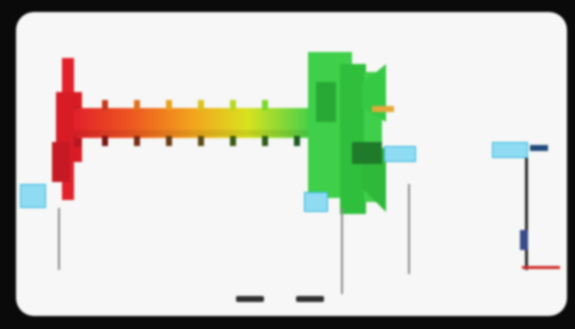 This screenshot has width=575, height=329. What do you see at coordinates (316, 202) in the screenshot?
I see `label-tag-middle` at bounding box center [316, 202].